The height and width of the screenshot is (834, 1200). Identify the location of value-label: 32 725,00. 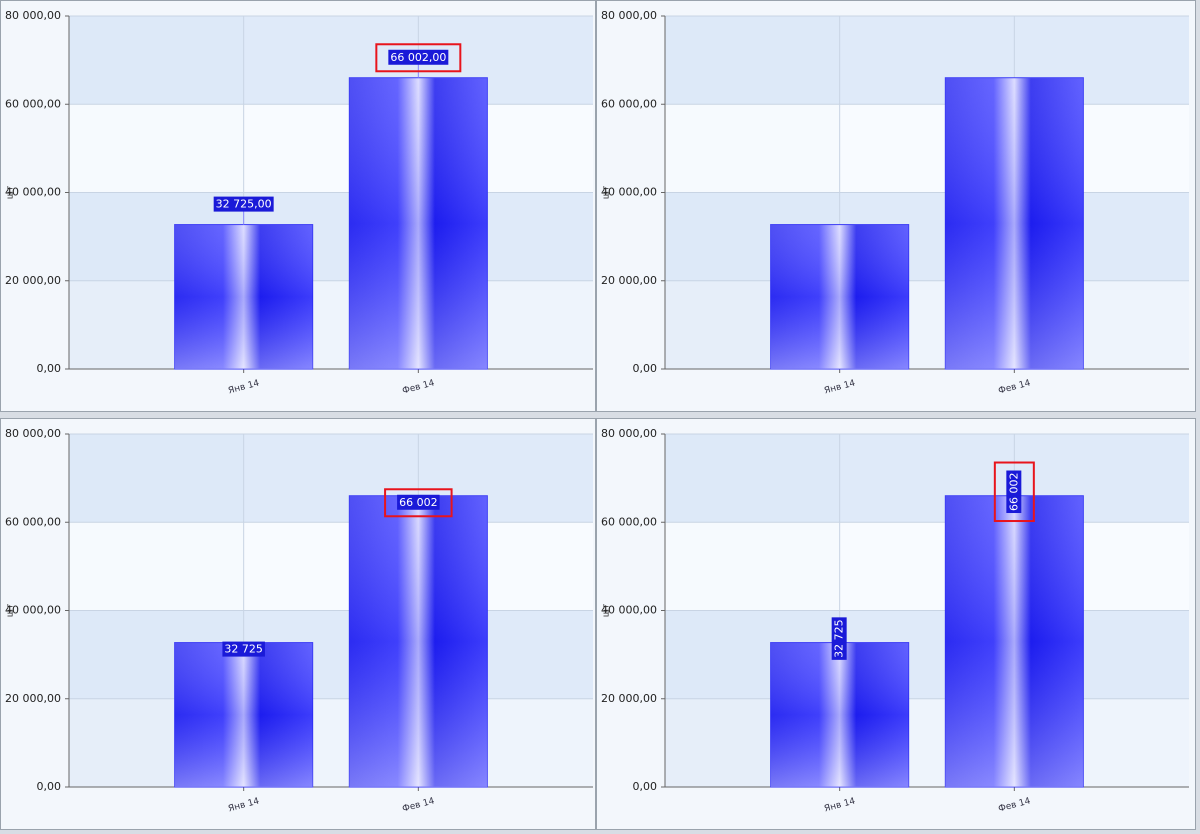
(244, 204).